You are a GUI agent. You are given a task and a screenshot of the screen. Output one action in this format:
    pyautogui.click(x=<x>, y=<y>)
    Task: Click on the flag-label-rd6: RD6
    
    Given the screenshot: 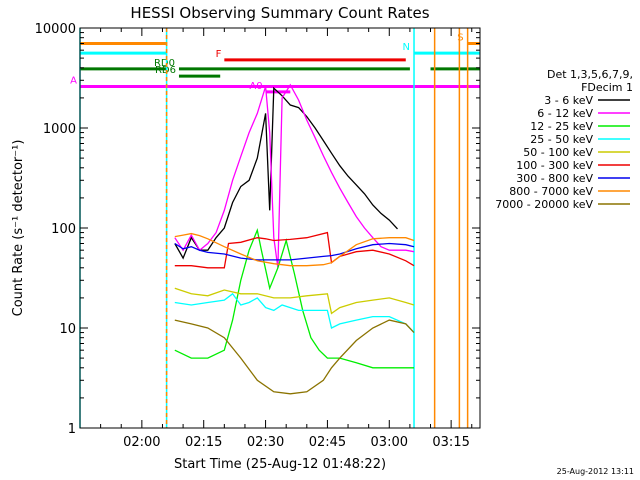 What is the action you would take?
    pyautogui.click(x=165, y=70)
    